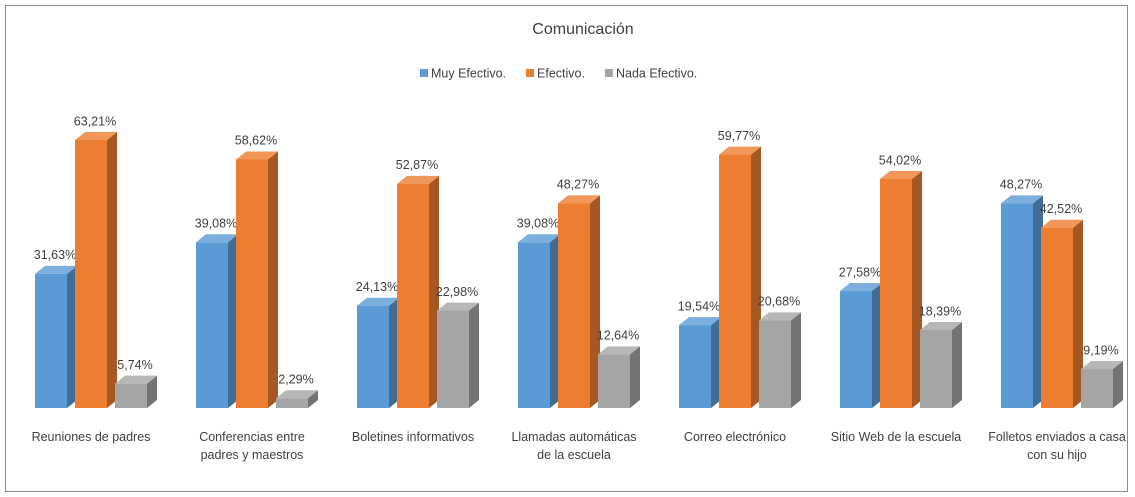  Describe the element at coordinates (377, 287) in the screenshot. I see `data-label: 24,13%` at that location.